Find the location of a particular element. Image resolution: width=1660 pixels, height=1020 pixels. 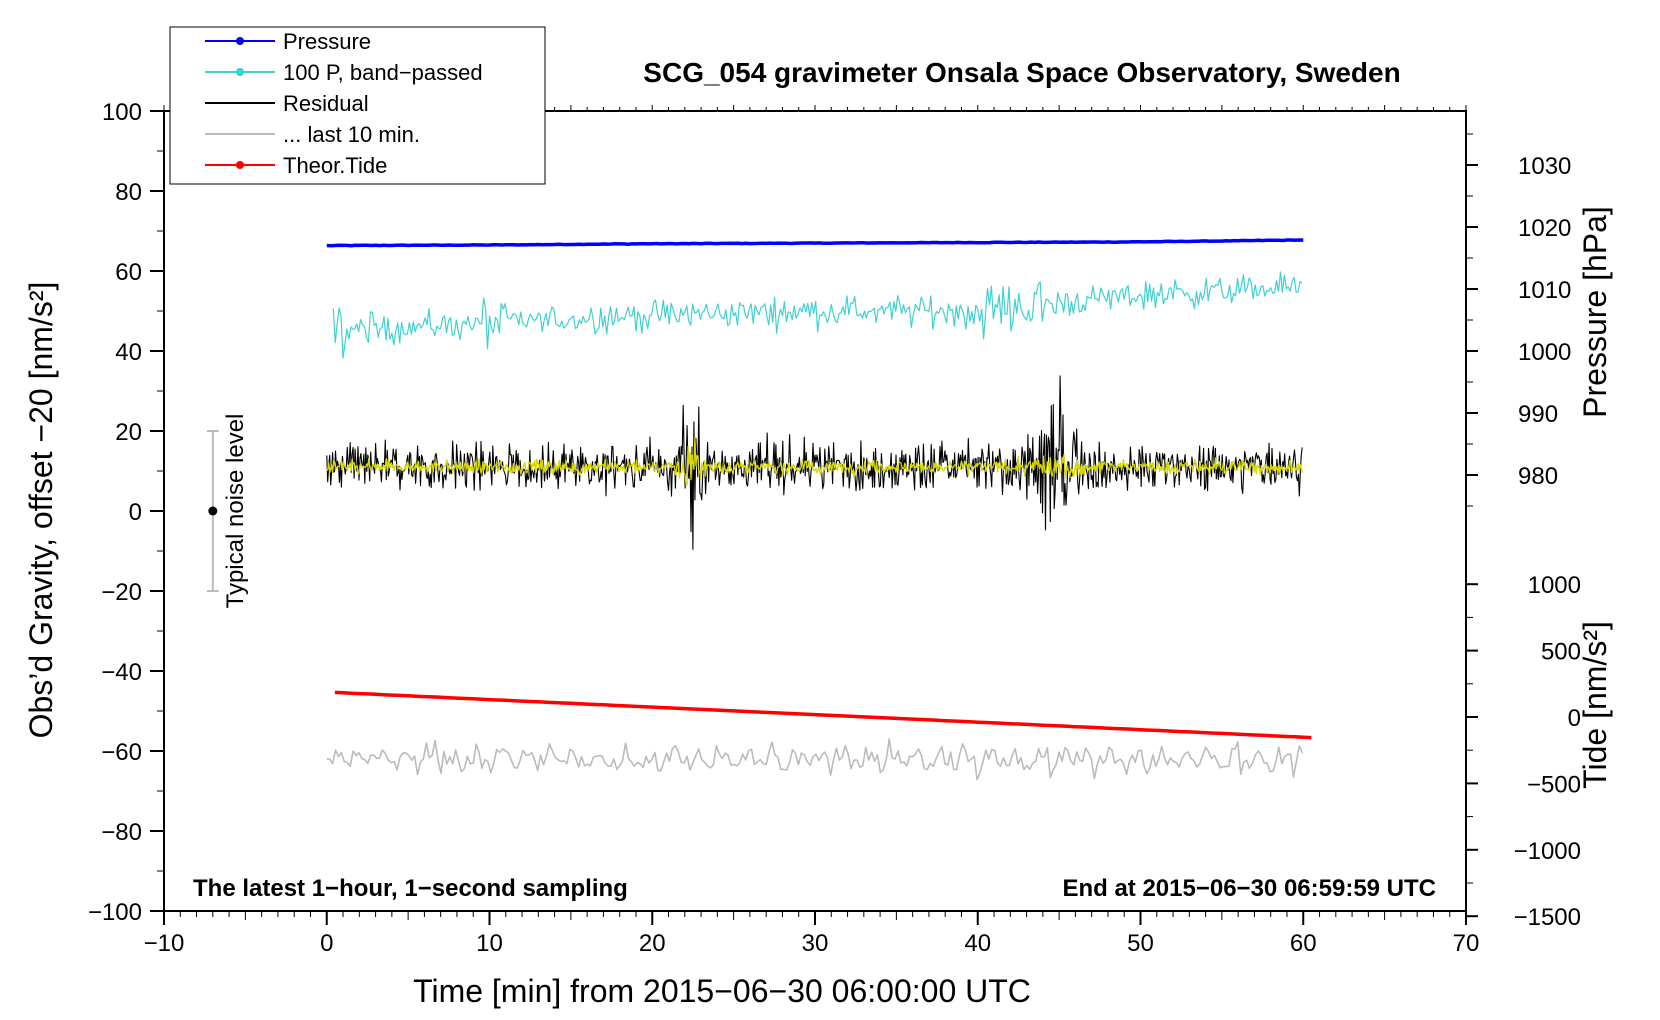

y-axis-title-gravity: Obs’d Gravity, offset −20 [nm/s²] is located at coordinates (41, 510).